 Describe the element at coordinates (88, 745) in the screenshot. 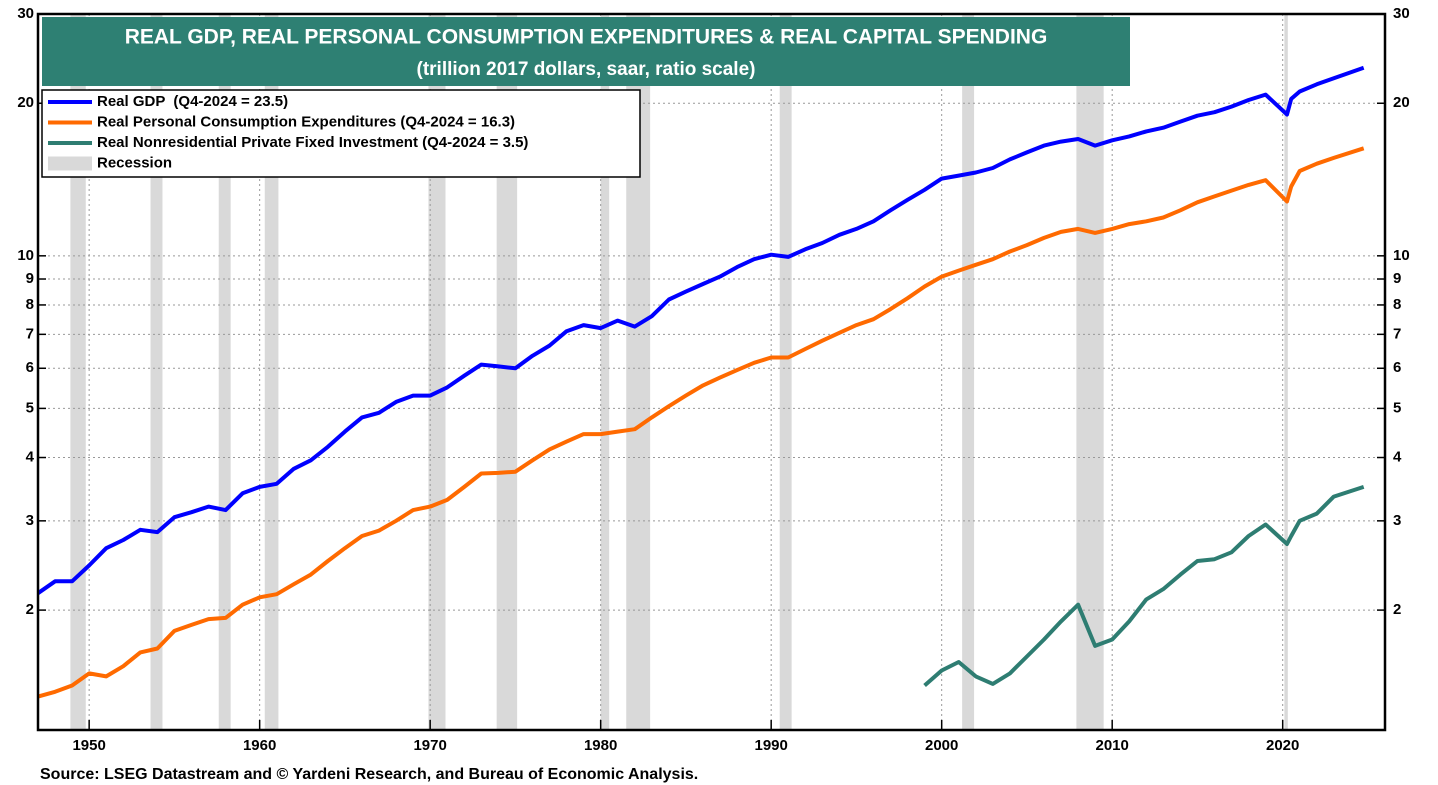

I see `x-tick-label: 1950` at that location.